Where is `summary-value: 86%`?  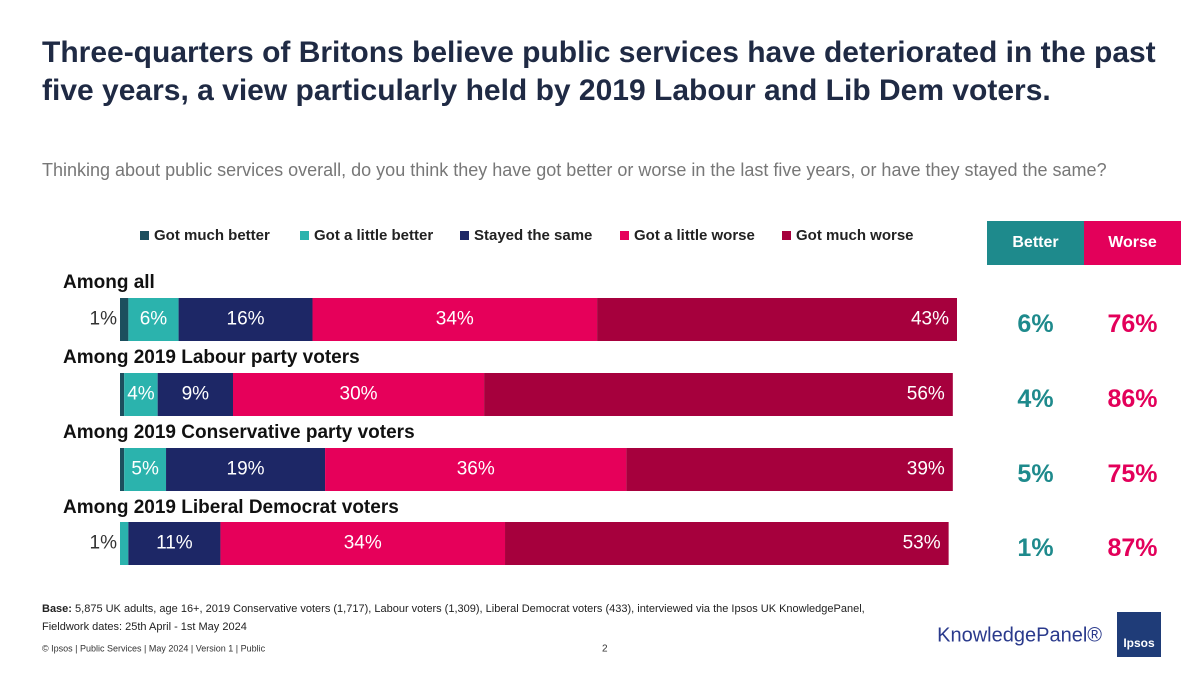
summary-value: 86% is located at coordinates (1132, 399).